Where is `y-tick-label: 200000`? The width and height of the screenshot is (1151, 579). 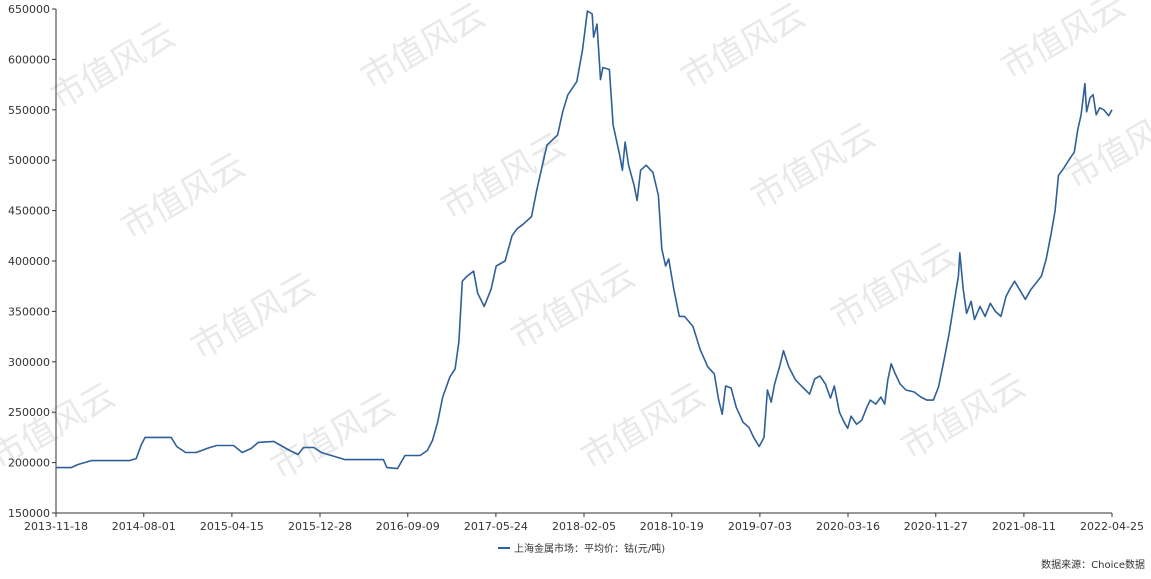 y-tick-label: 200000 is located at coordinates (29, 463).